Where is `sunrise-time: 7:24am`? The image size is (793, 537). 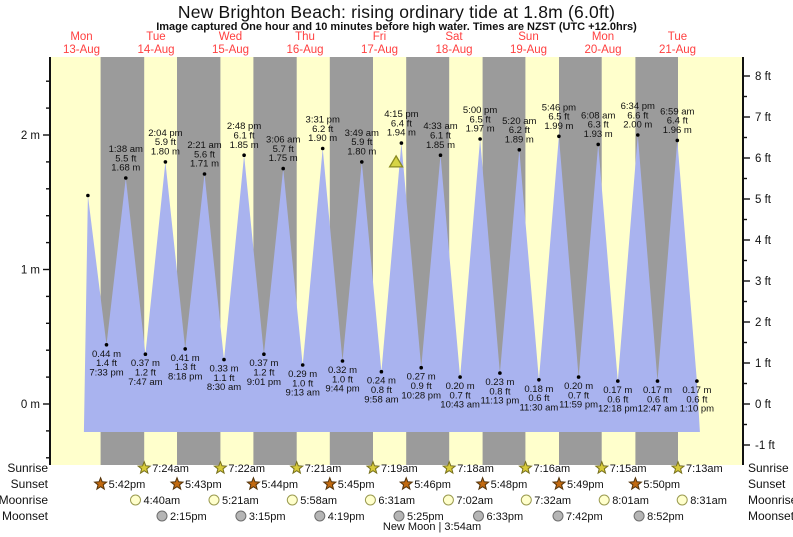
sunrise-time: 7:24am is located at coordinates (170, 469).